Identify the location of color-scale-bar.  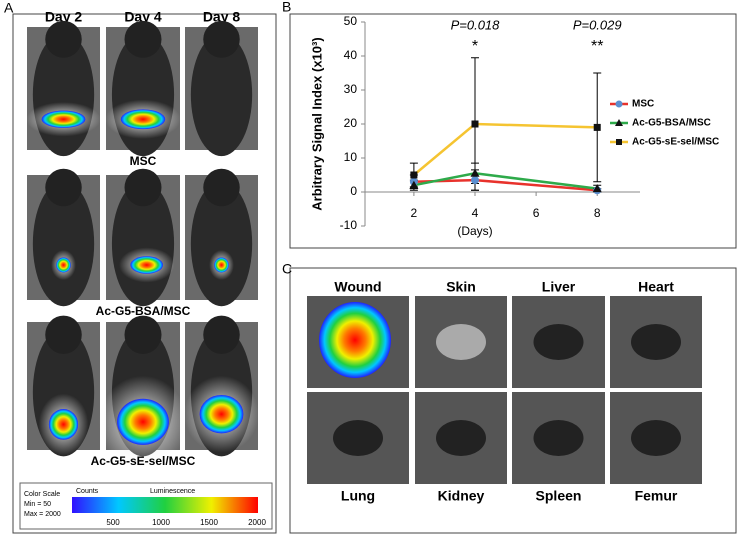
(165, 505).